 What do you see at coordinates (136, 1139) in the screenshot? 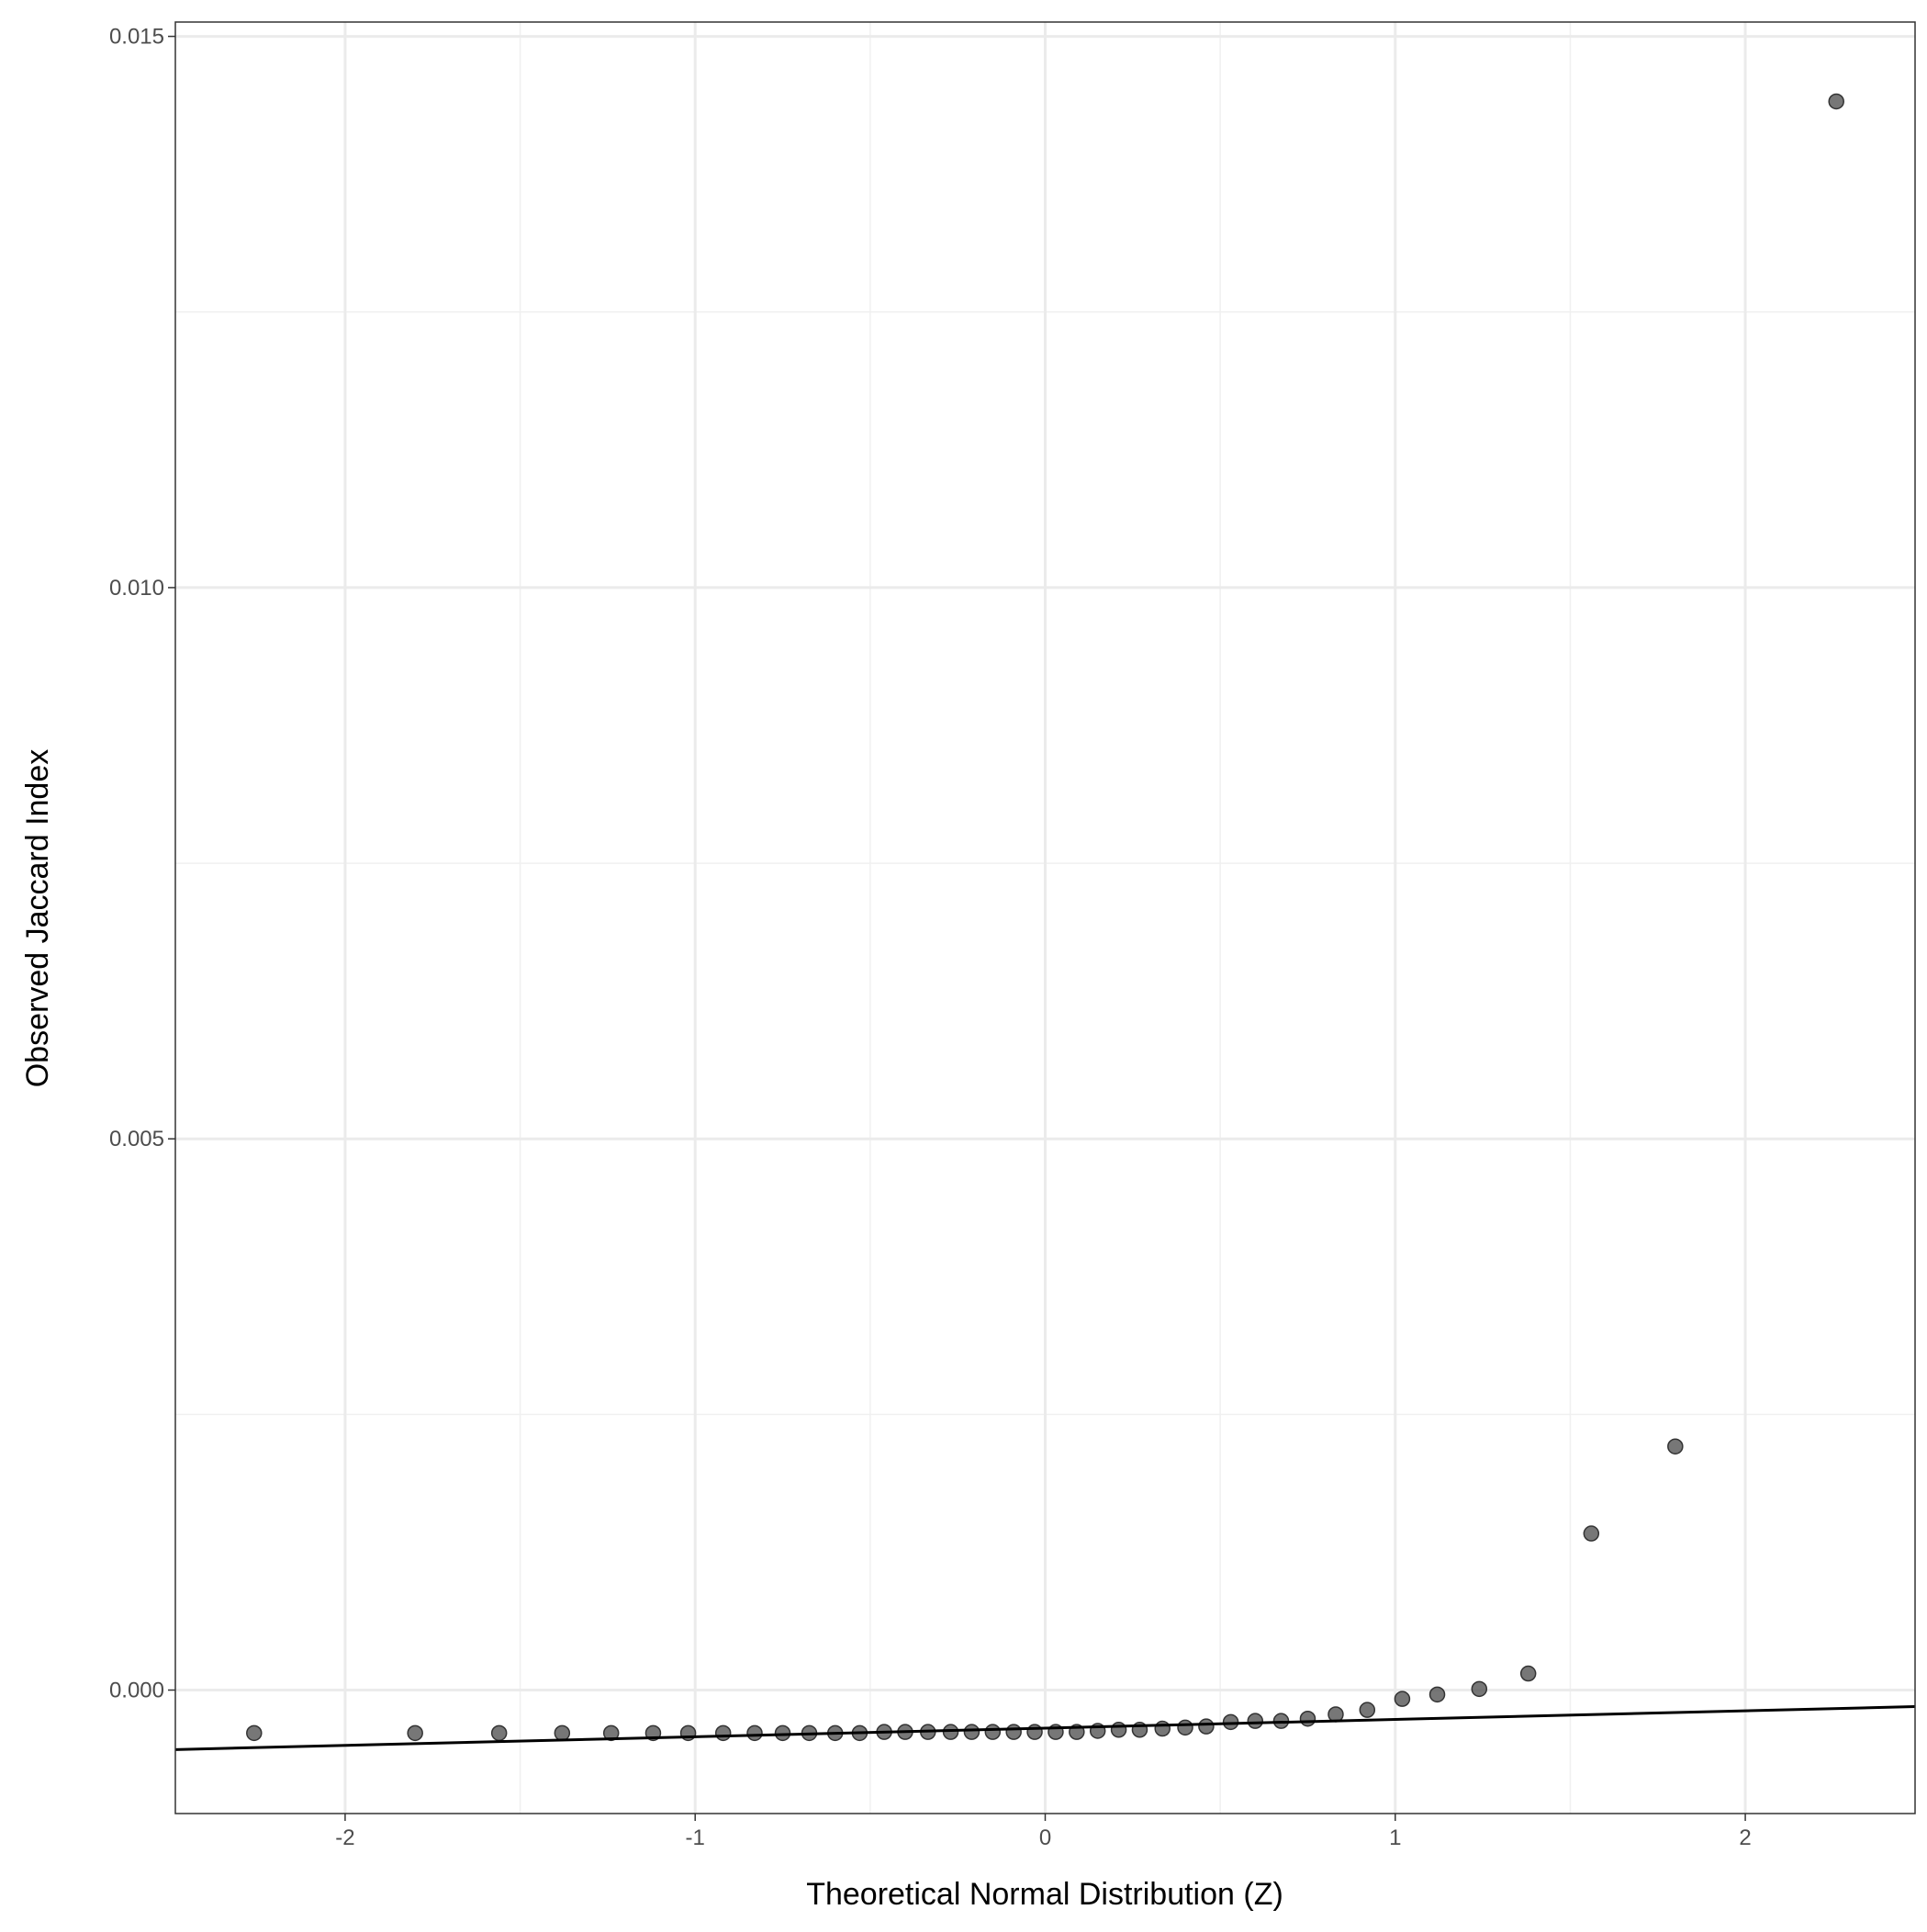
I see `y-tick-label: 0.005` at bounding box center [136, 1139].